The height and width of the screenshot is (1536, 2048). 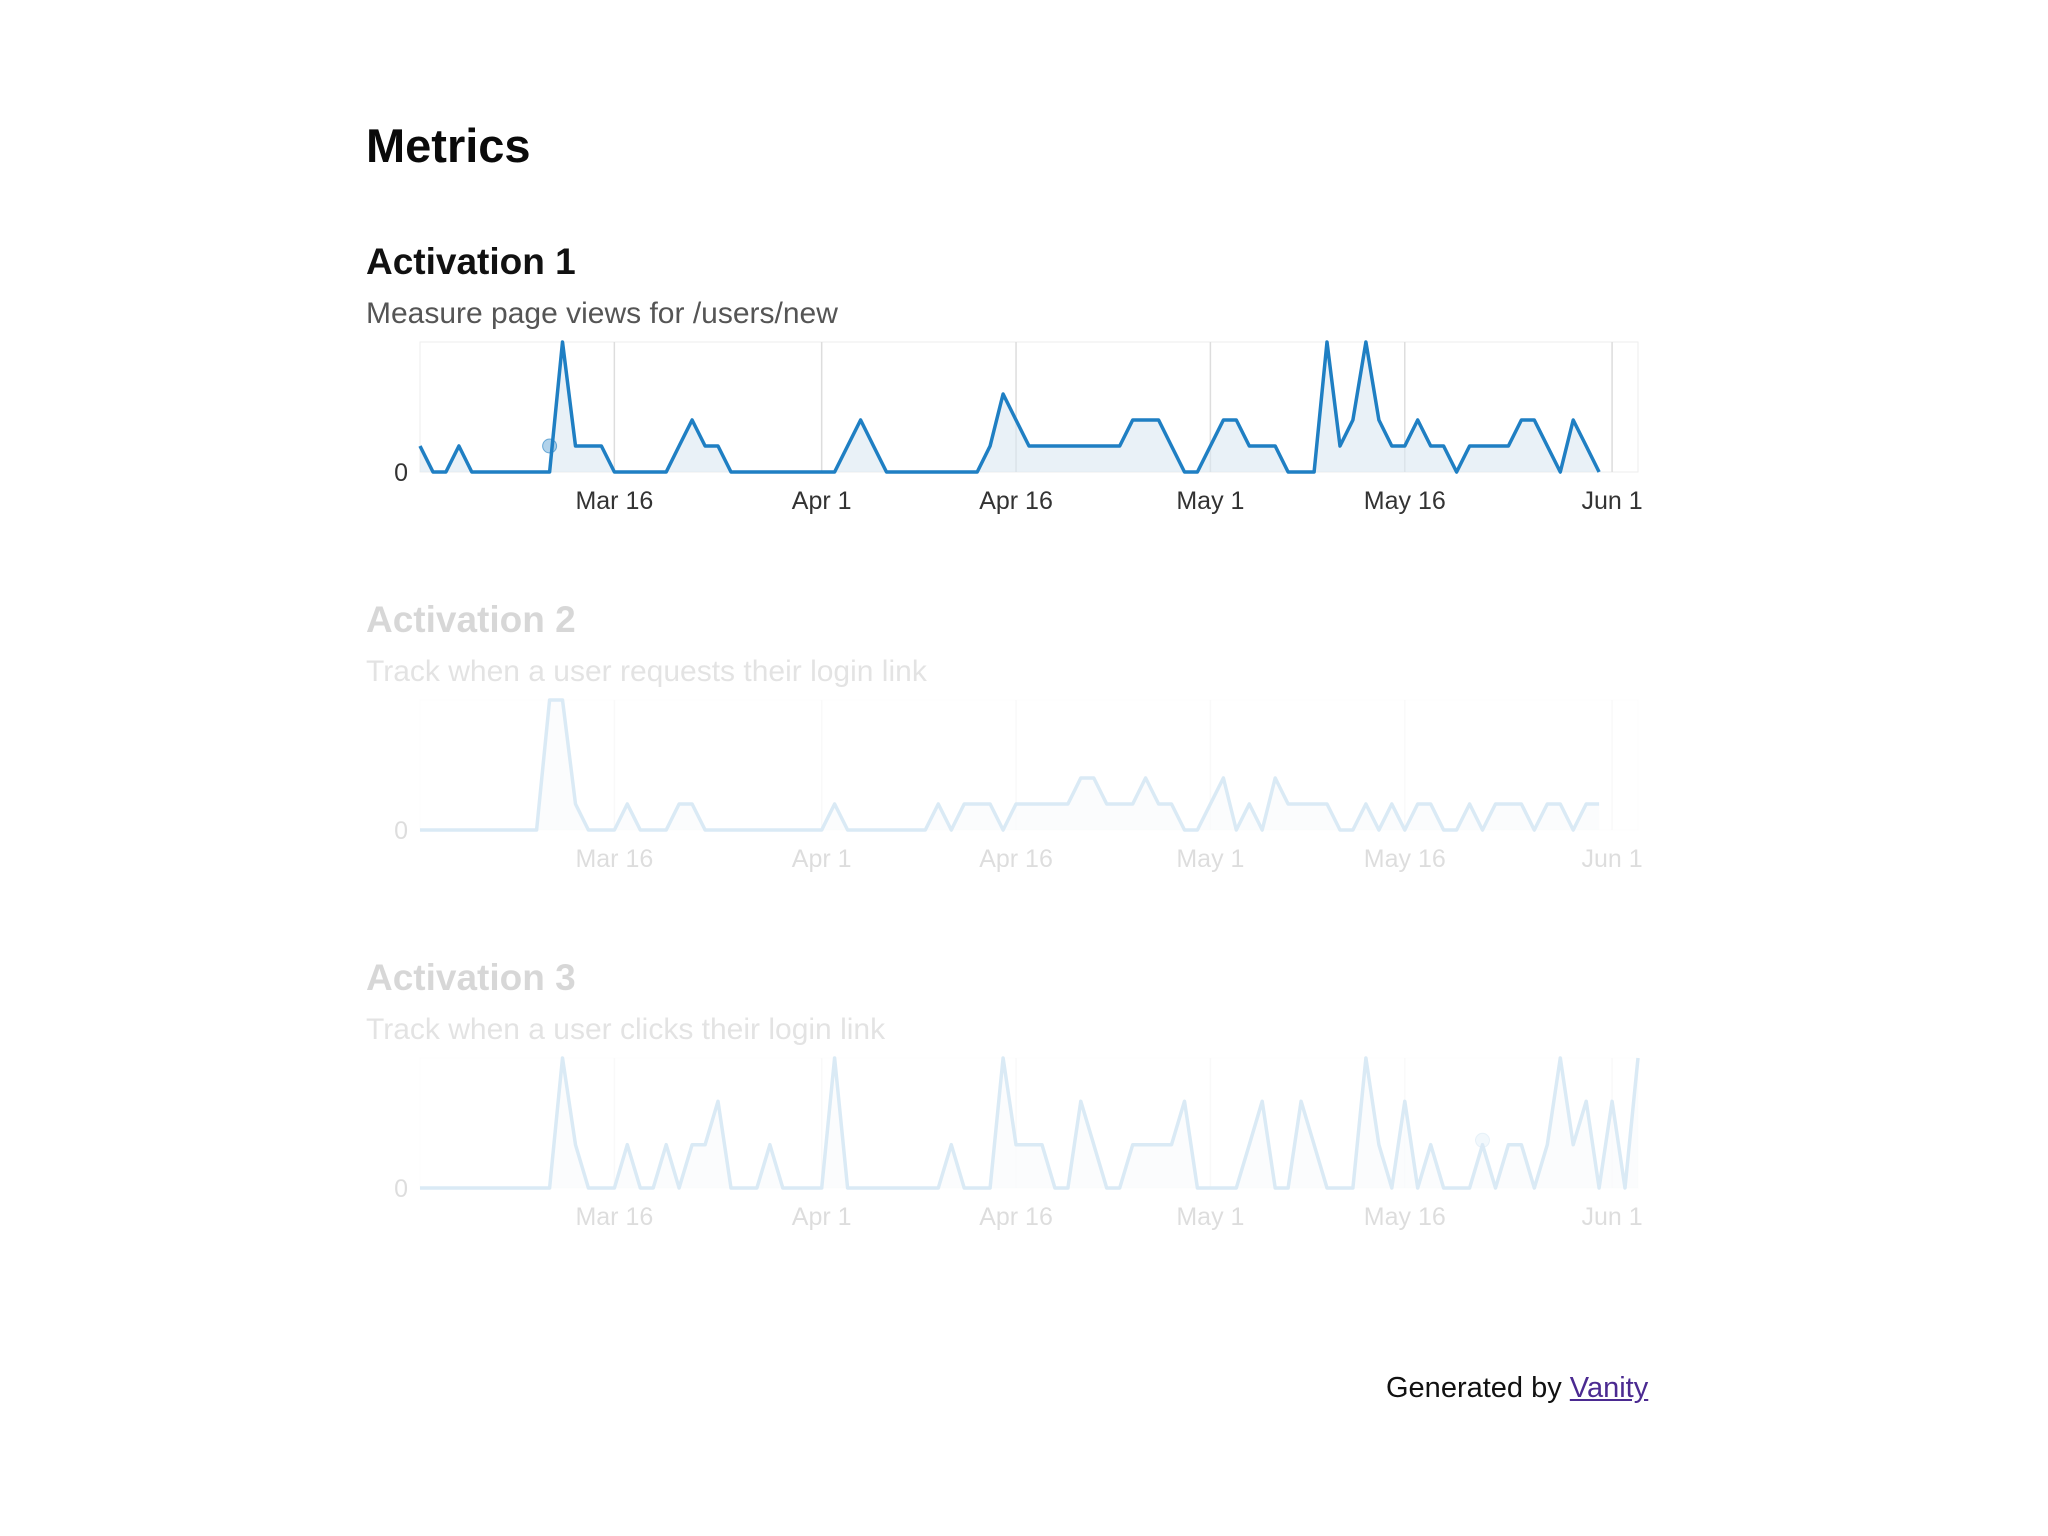 What do you see at coordinates (1016, 440) in the screenshot?
I see `activation-1-chart: 0 Mar 16 Apr 1 Apr 16 May 1 May 16 Jun 1` at bounding box center [1016, 440].